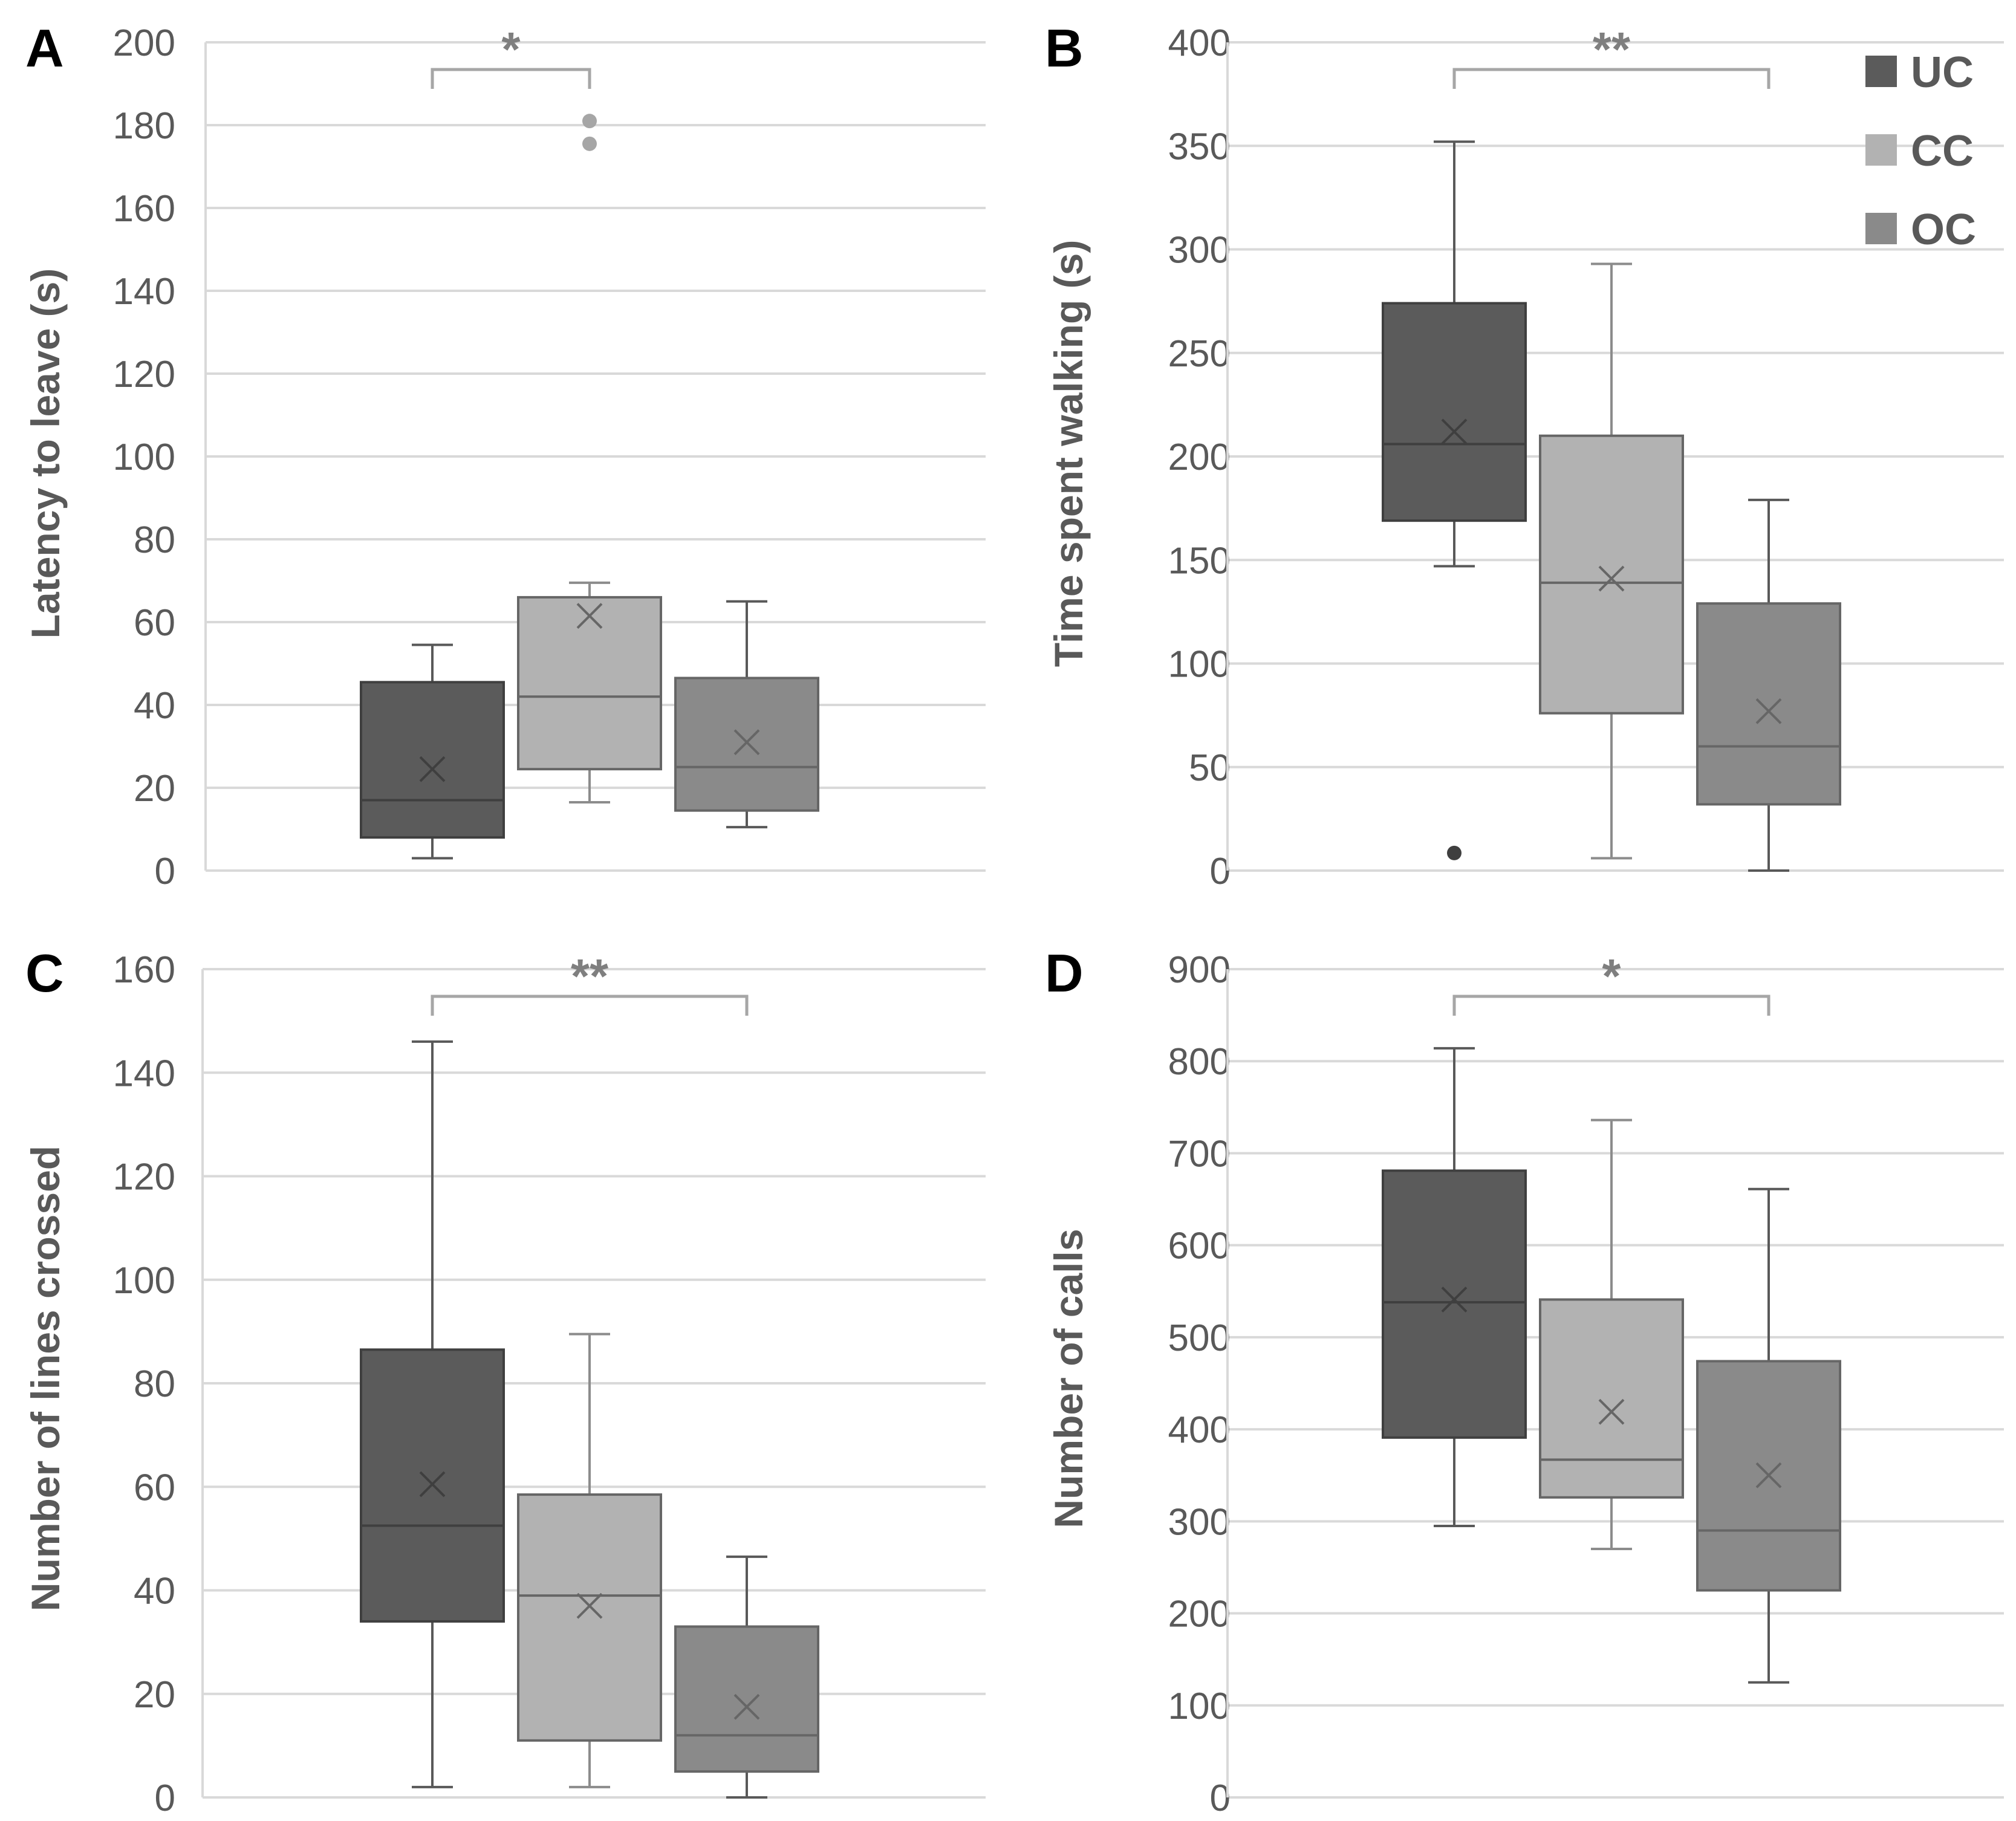 Image resolution: width=2016 pixels, height=1821 pixels. I want to click on panel-a-oc-box-group, so click(746, 714).